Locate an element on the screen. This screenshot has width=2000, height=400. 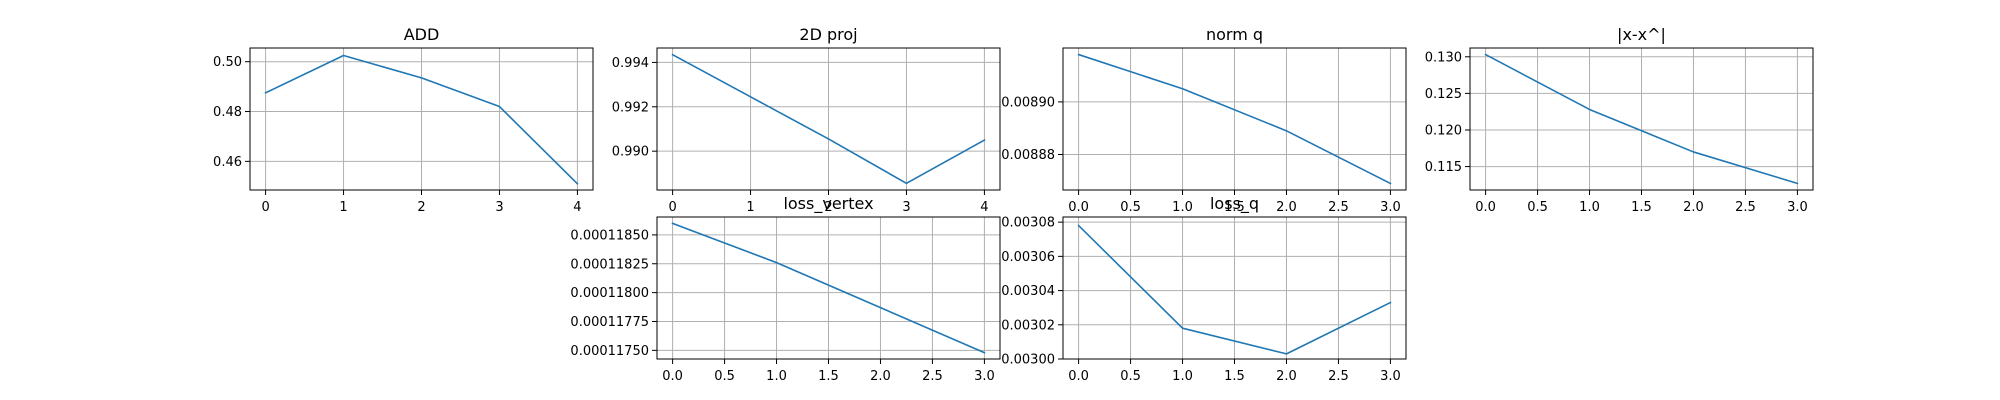
y-tick-label: 0.00011775 is located at coordinates (609, 322).